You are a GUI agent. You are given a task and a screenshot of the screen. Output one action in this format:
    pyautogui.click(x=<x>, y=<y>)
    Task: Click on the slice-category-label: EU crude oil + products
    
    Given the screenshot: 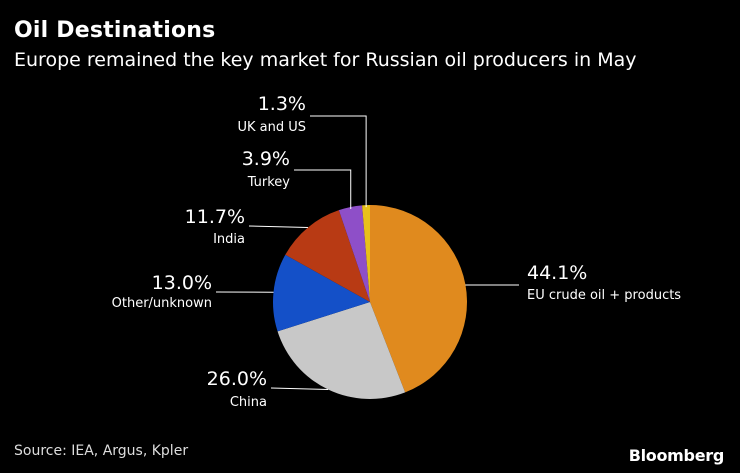 What is the action you would take?
    pyautogui.click(x=604, y=295)
    